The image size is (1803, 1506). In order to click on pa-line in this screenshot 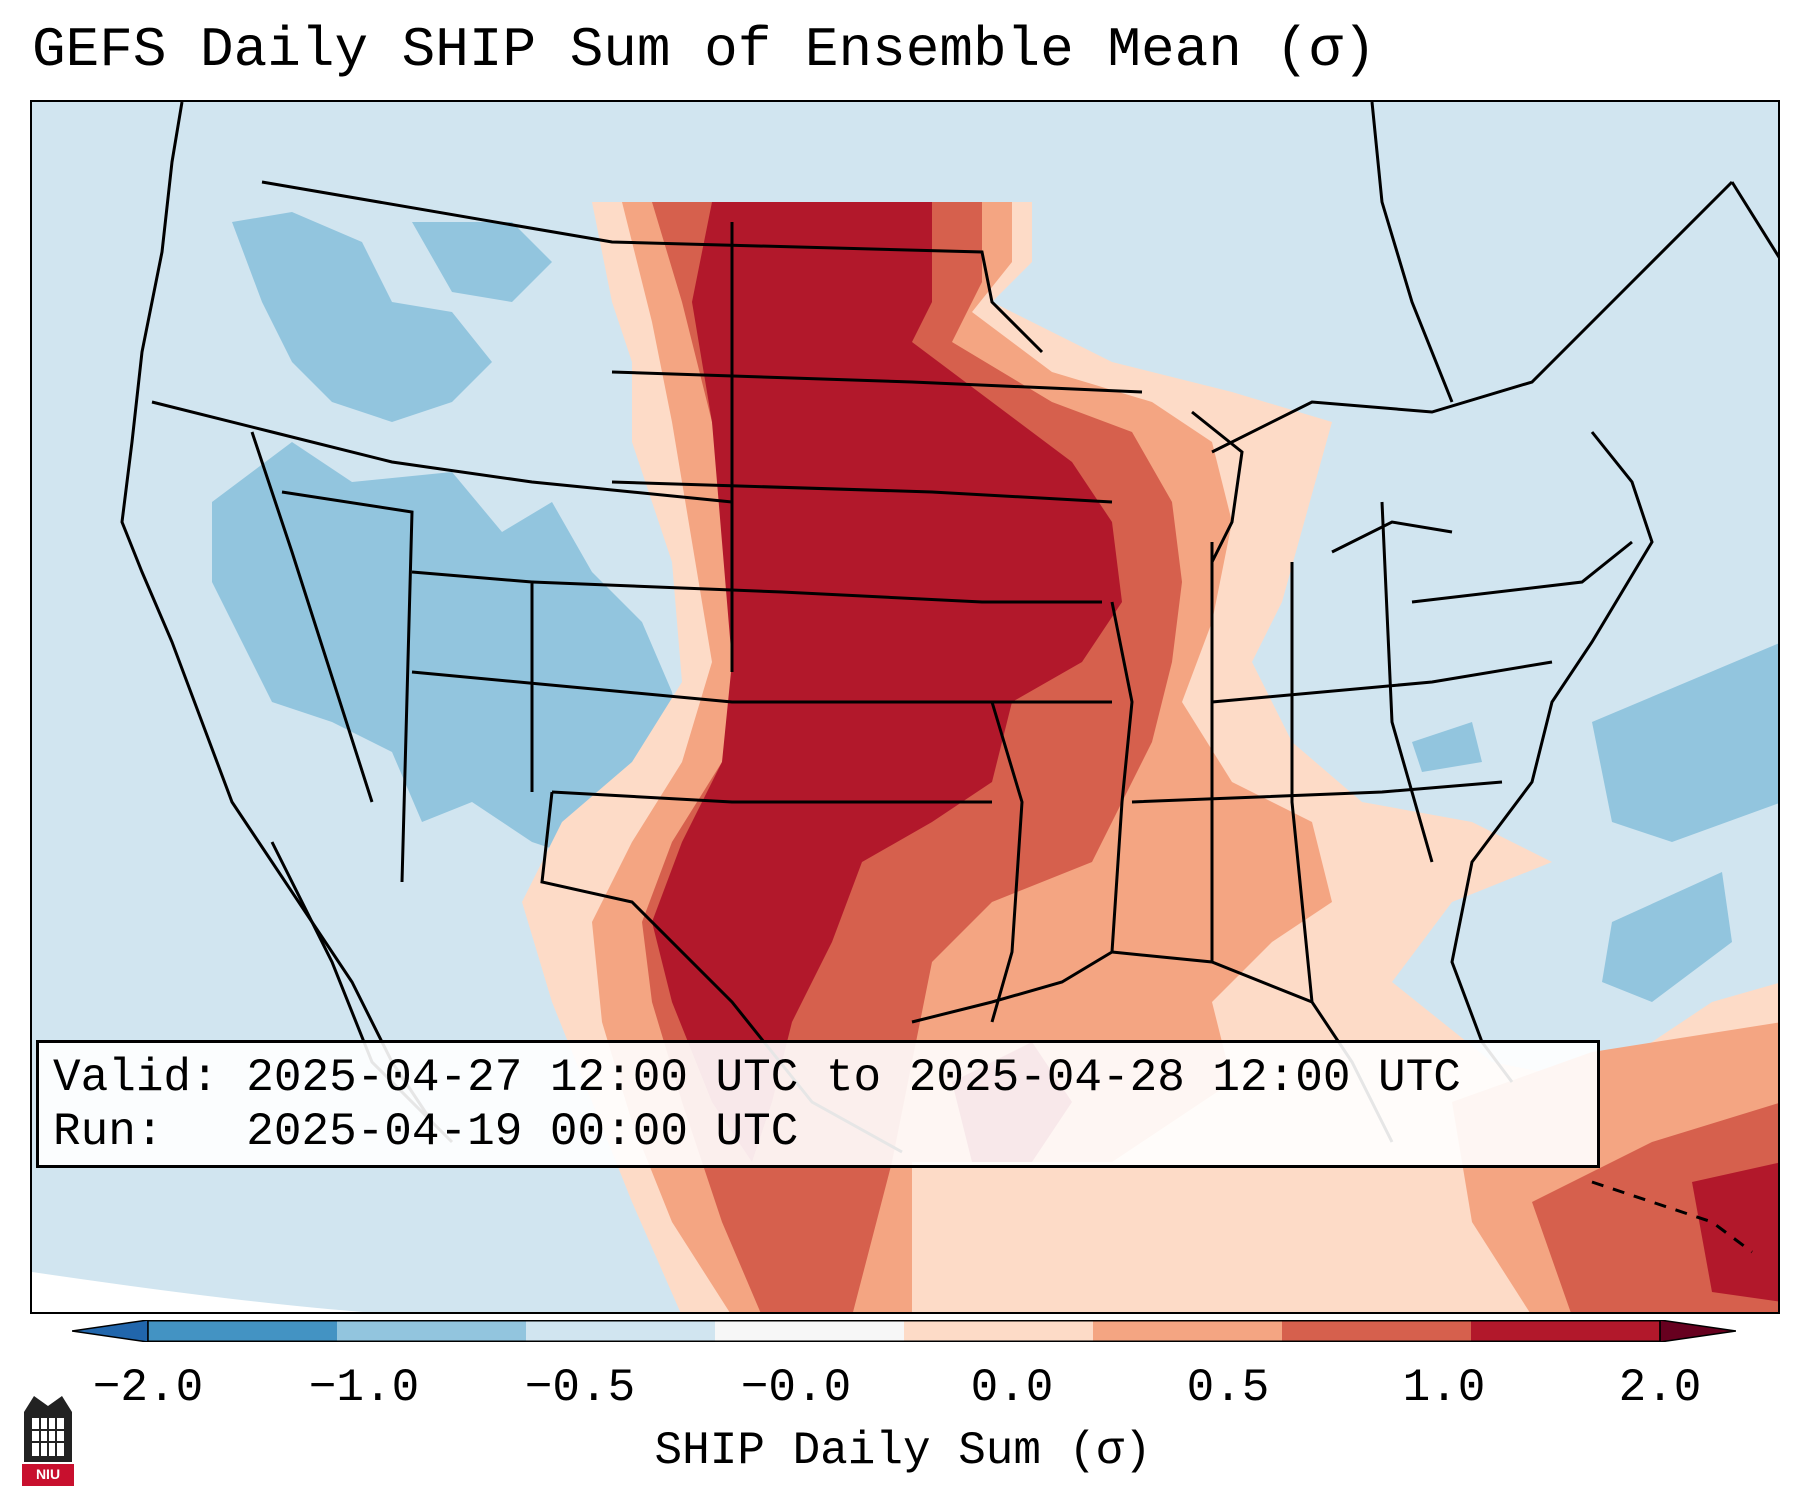, I will do `click(1522, 572)`.